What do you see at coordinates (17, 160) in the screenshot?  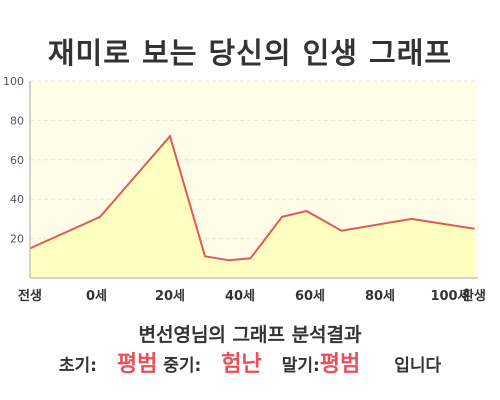 I see `y-tick-label: 60` at bounding box center [17, 160].